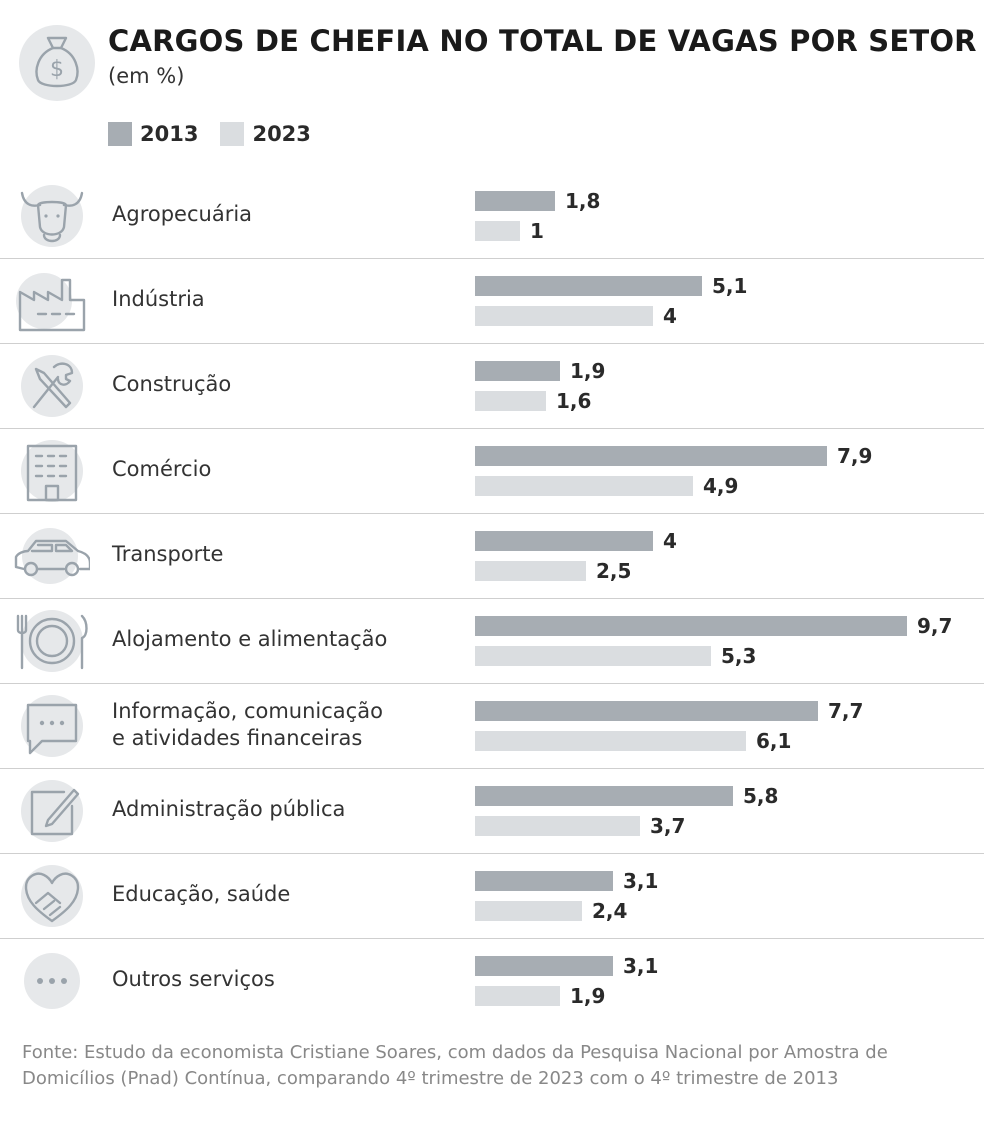 Image resolution: width=984 pixels, height=1128 pixels. Describe the element at coordinates (492, 896) in the screenshot. I see `category-row: Educação, saúde 3,1 2,4` at that location.